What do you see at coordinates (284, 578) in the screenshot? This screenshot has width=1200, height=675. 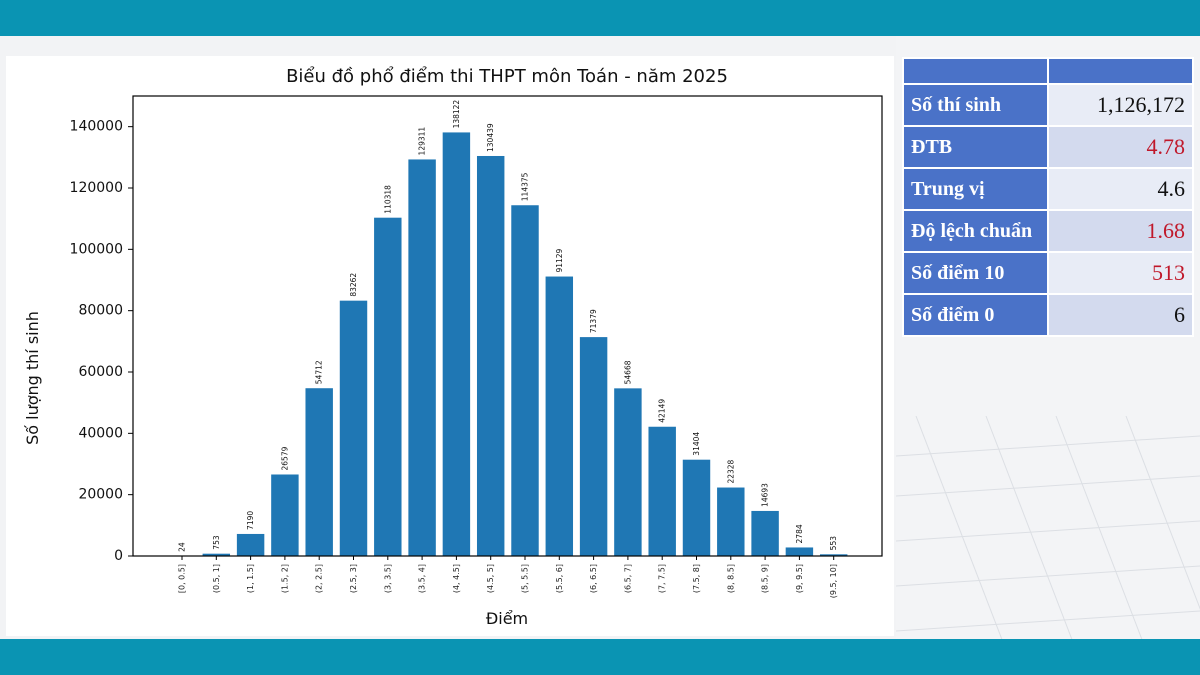 I see `x-tick-label: (1.5, 2]` at bounding box center [284, 578].